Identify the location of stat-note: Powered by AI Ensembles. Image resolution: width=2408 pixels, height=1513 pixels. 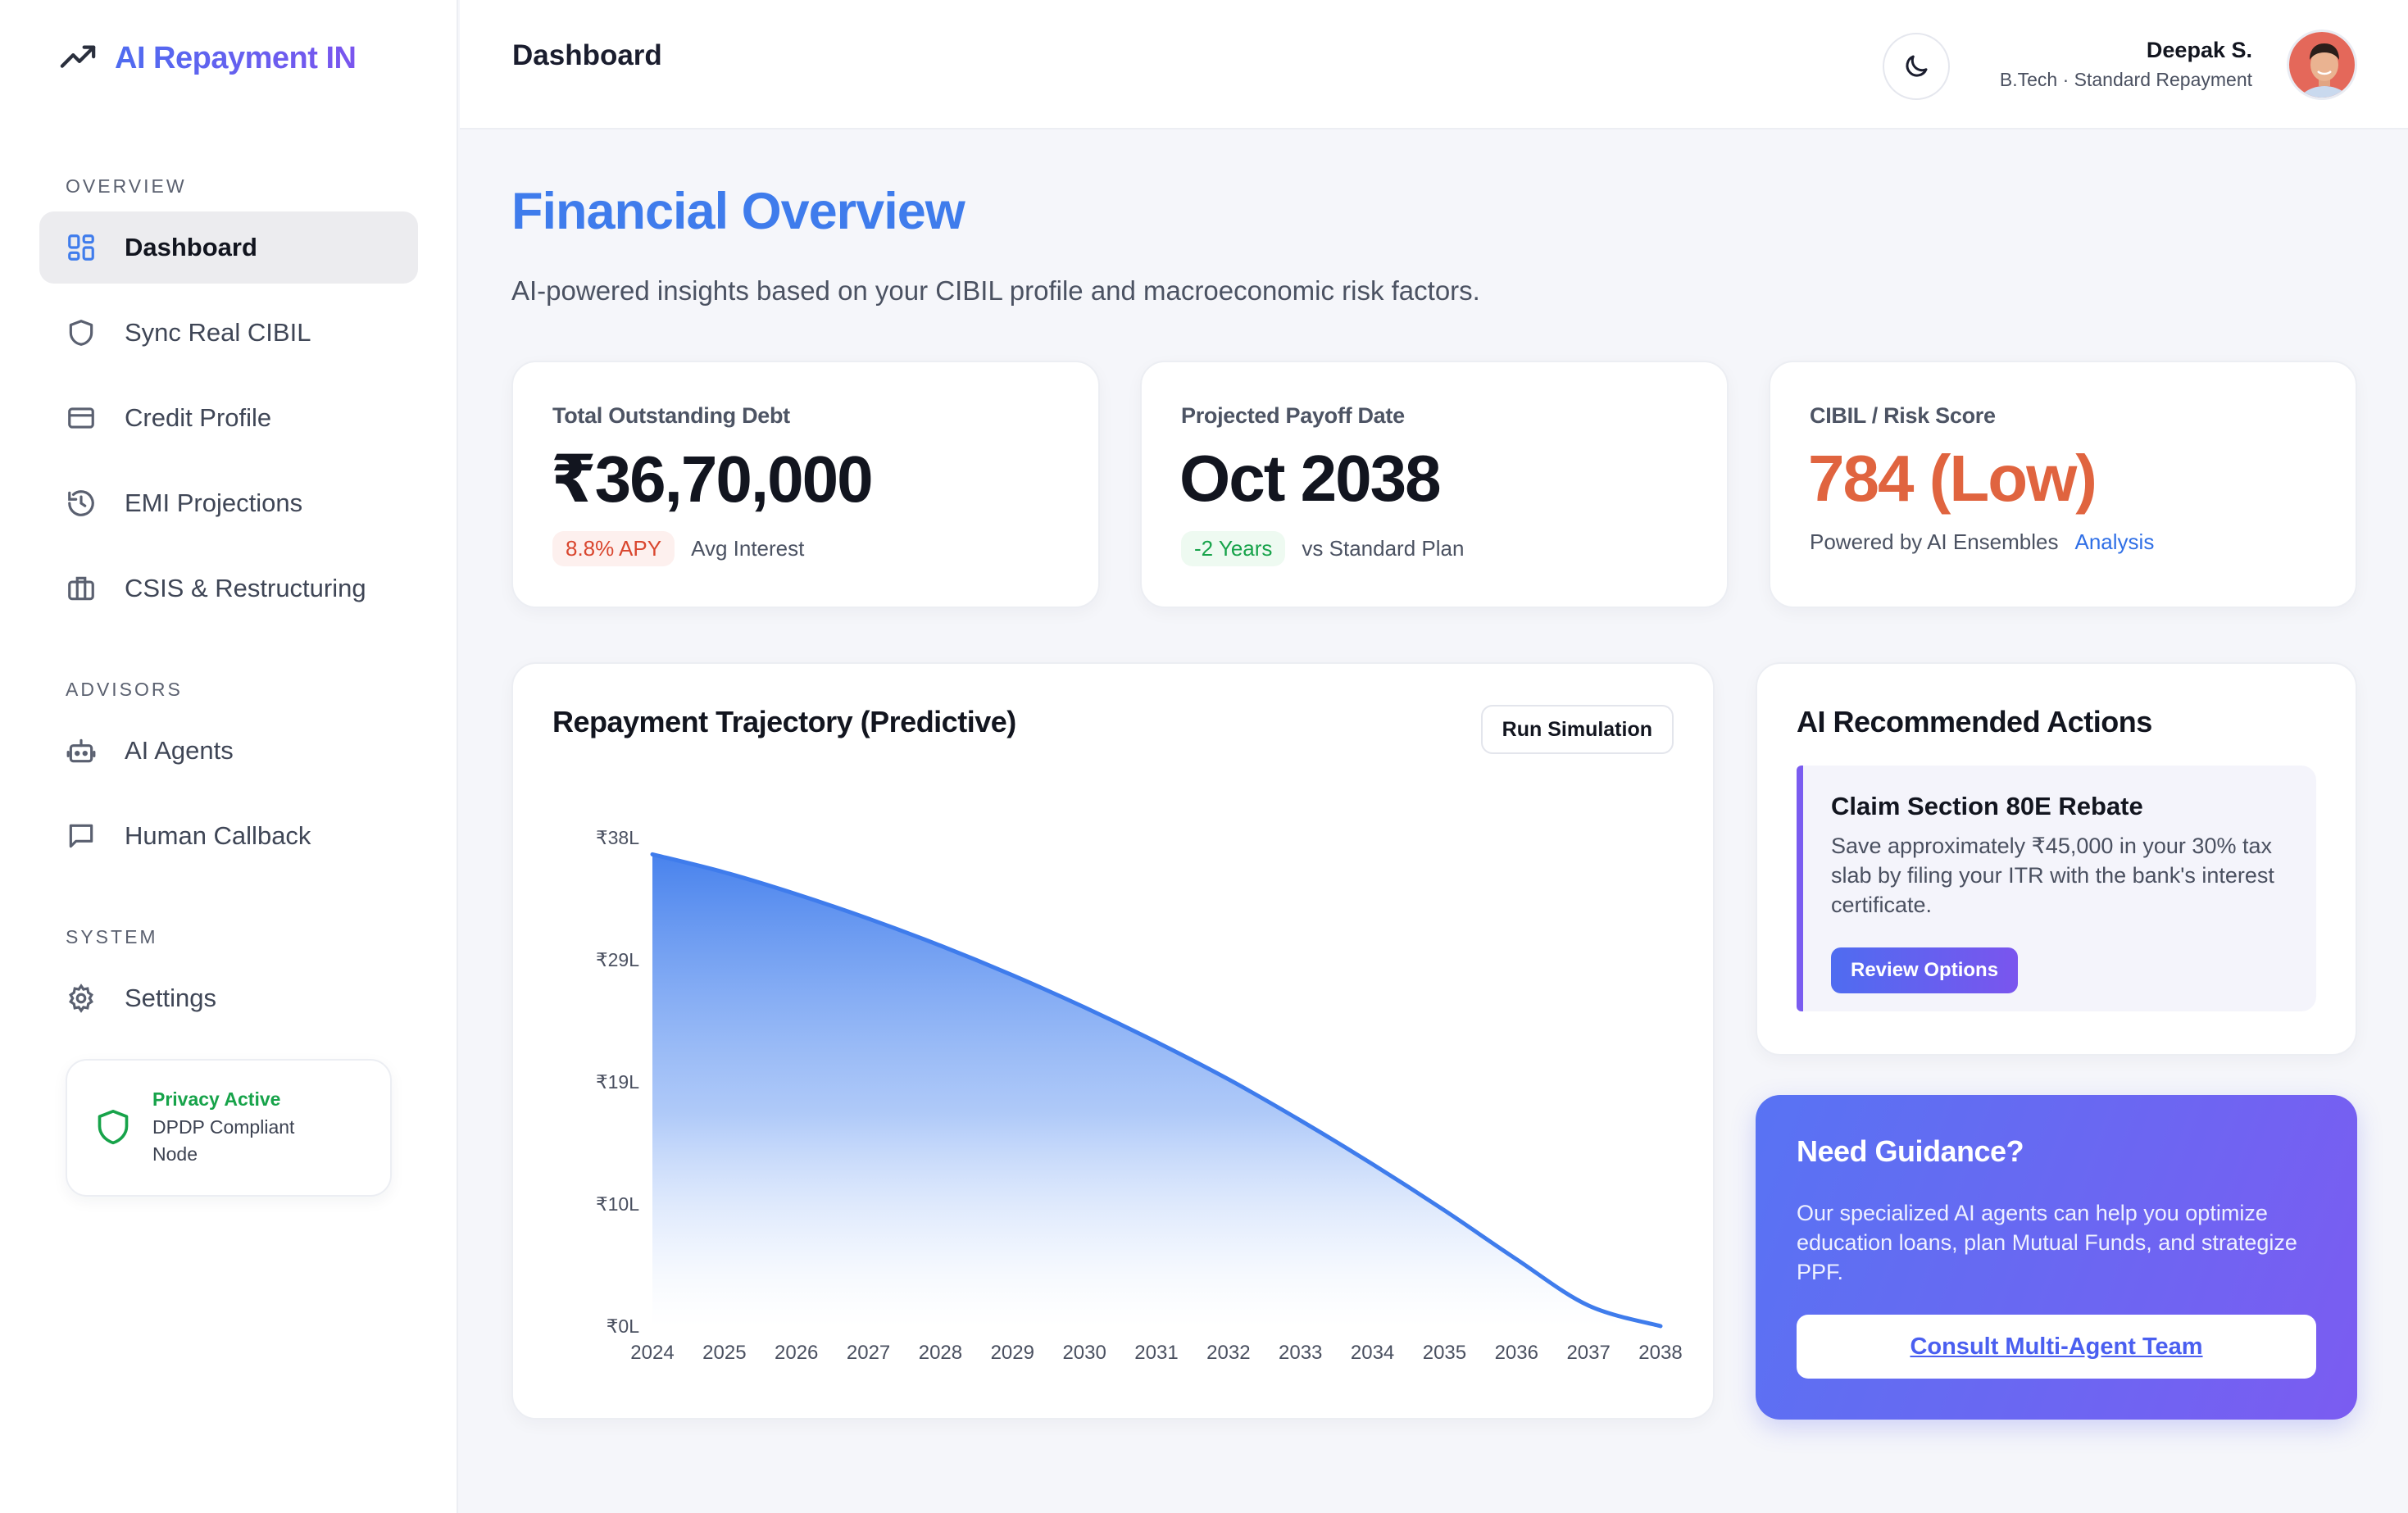
(1934, 541).